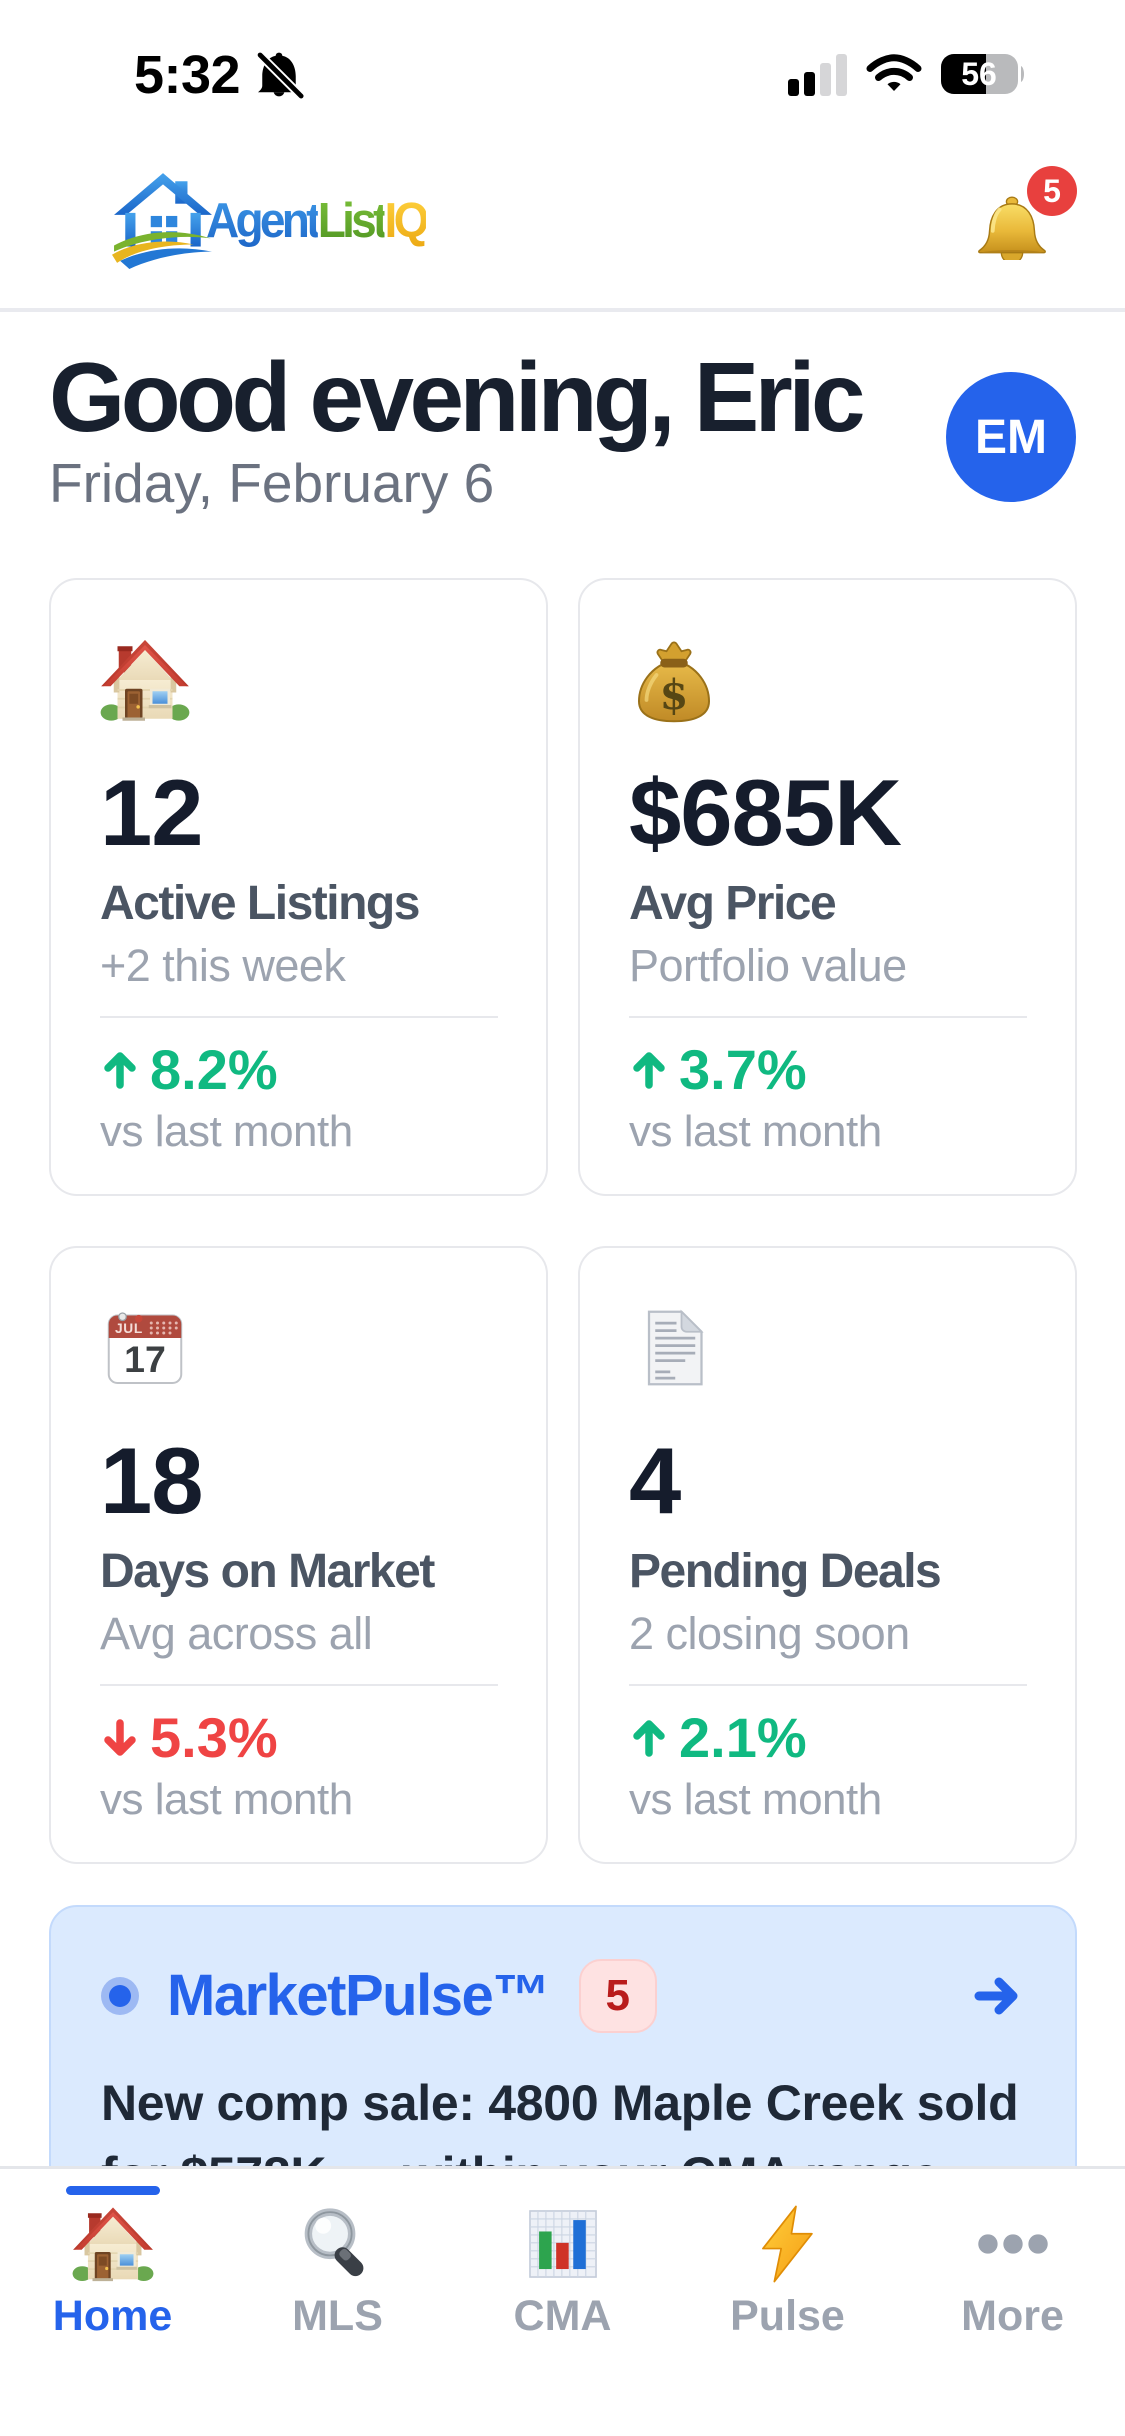 The image size is (1125, 2436). I want to click on tab-more: More, so click(1012, 2302).